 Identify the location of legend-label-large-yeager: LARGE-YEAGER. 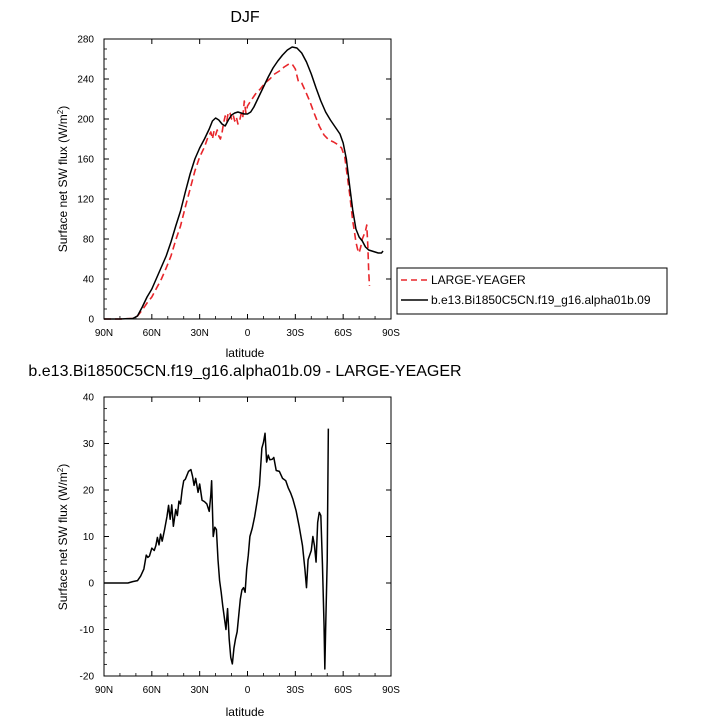
(478, 280).